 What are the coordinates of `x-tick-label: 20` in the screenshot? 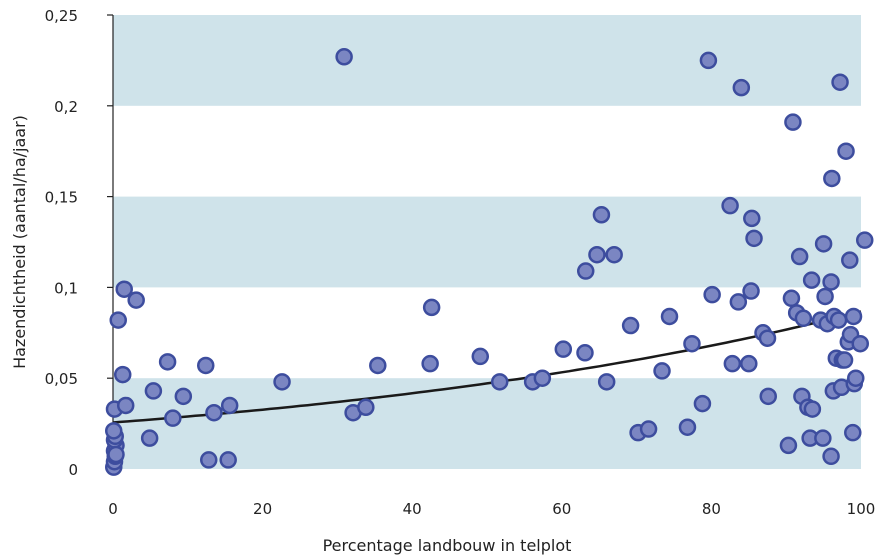 It's located at (262, 509).